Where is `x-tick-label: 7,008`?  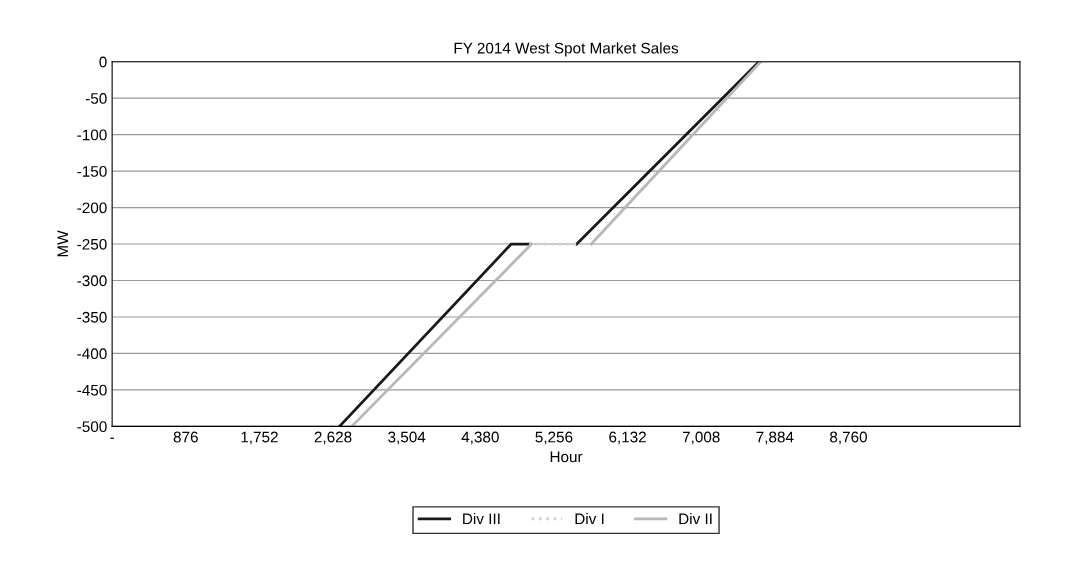
x-tick-label: 7,008 is located at coordinates (701, 438).